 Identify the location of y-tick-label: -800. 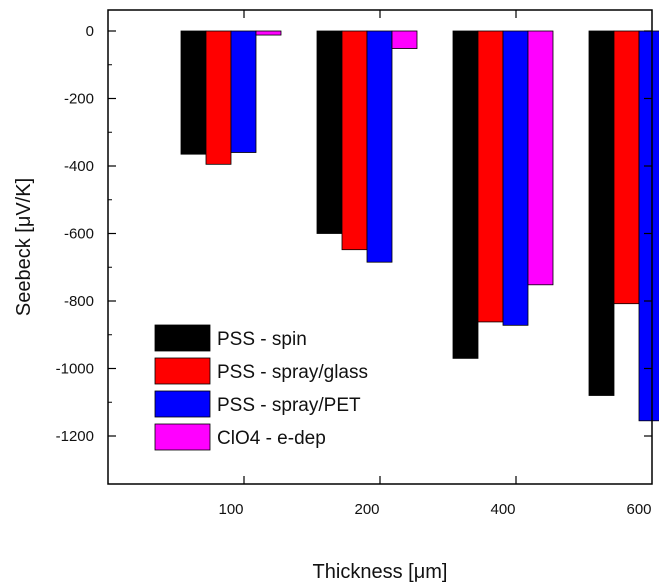
(79, 301).